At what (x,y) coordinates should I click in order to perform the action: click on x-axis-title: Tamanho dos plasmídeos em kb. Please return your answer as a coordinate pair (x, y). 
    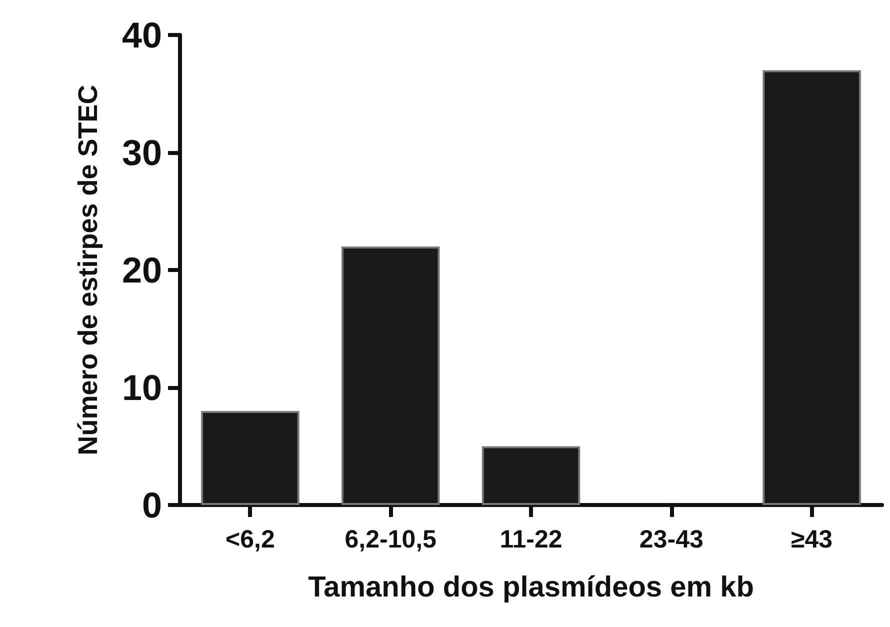
    Looking at the image, I should click on (531, 588).